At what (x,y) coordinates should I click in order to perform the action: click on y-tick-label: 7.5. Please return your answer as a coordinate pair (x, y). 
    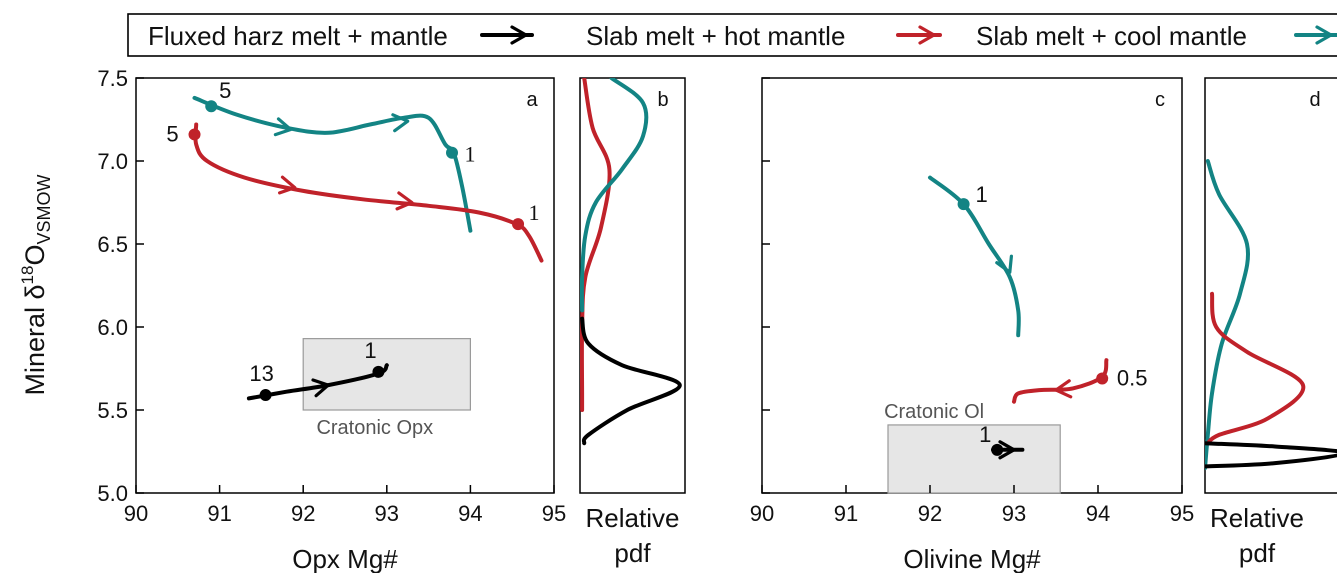
    Looking at the image, I should click on (112, 78).